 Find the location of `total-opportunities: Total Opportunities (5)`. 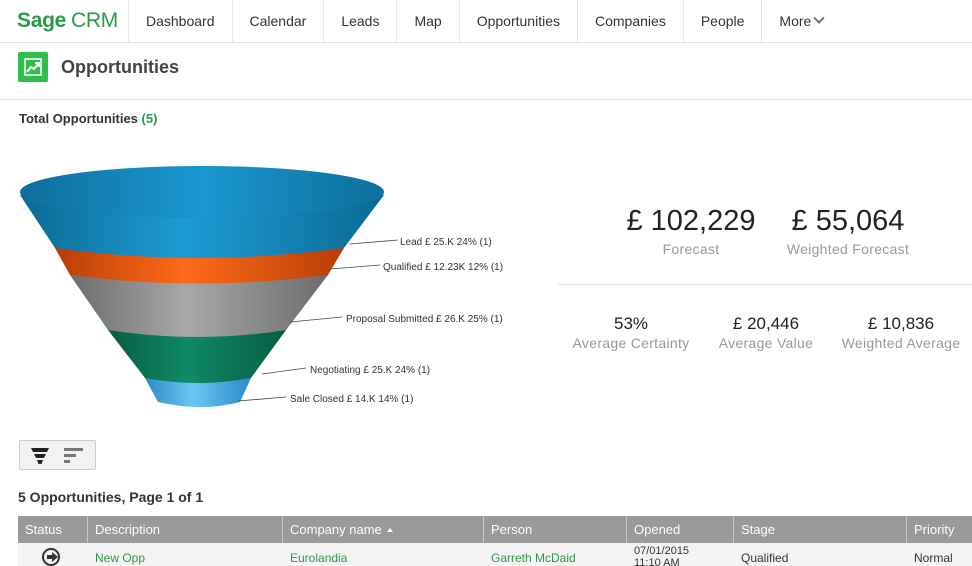

total-opportunities: Total Opportunities (5) is located at coordinates (88, 118).